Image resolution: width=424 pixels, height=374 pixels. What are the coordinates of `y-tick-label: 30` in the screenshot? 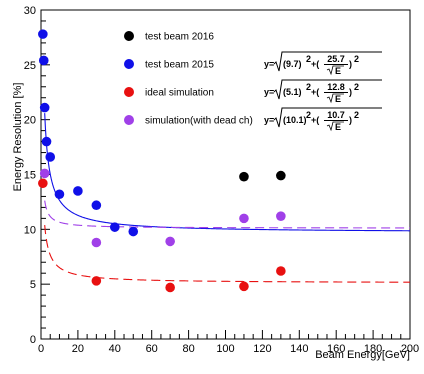 It's located at (30, 11).